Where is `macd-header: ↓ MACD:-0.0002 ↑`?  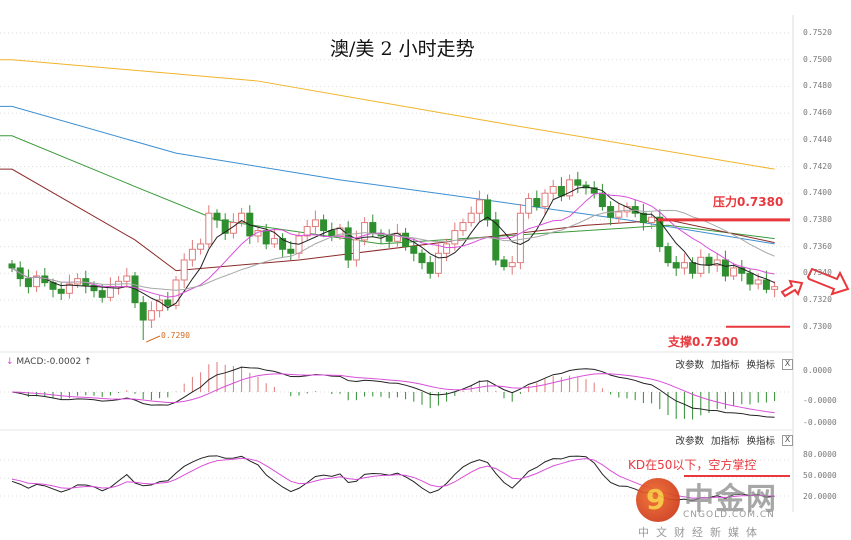 macd-header: ↓ MACD:-0.0002 ↑ is located at coordinates (49, 362).